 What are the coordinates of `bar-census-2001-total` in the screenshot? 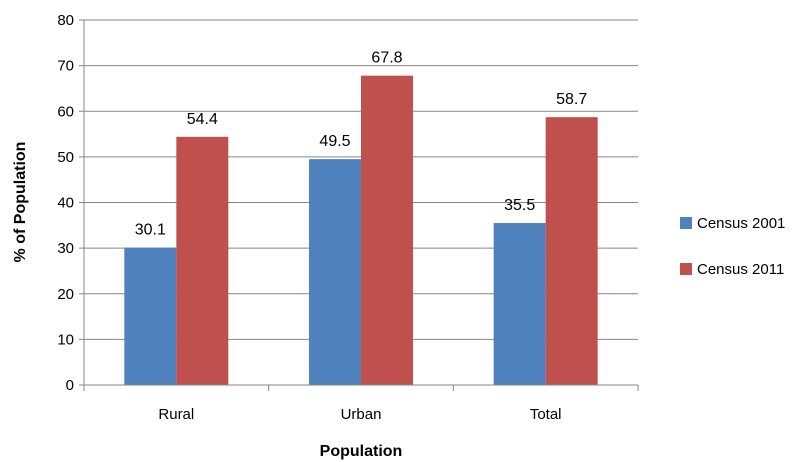 It's located at (519, 304).